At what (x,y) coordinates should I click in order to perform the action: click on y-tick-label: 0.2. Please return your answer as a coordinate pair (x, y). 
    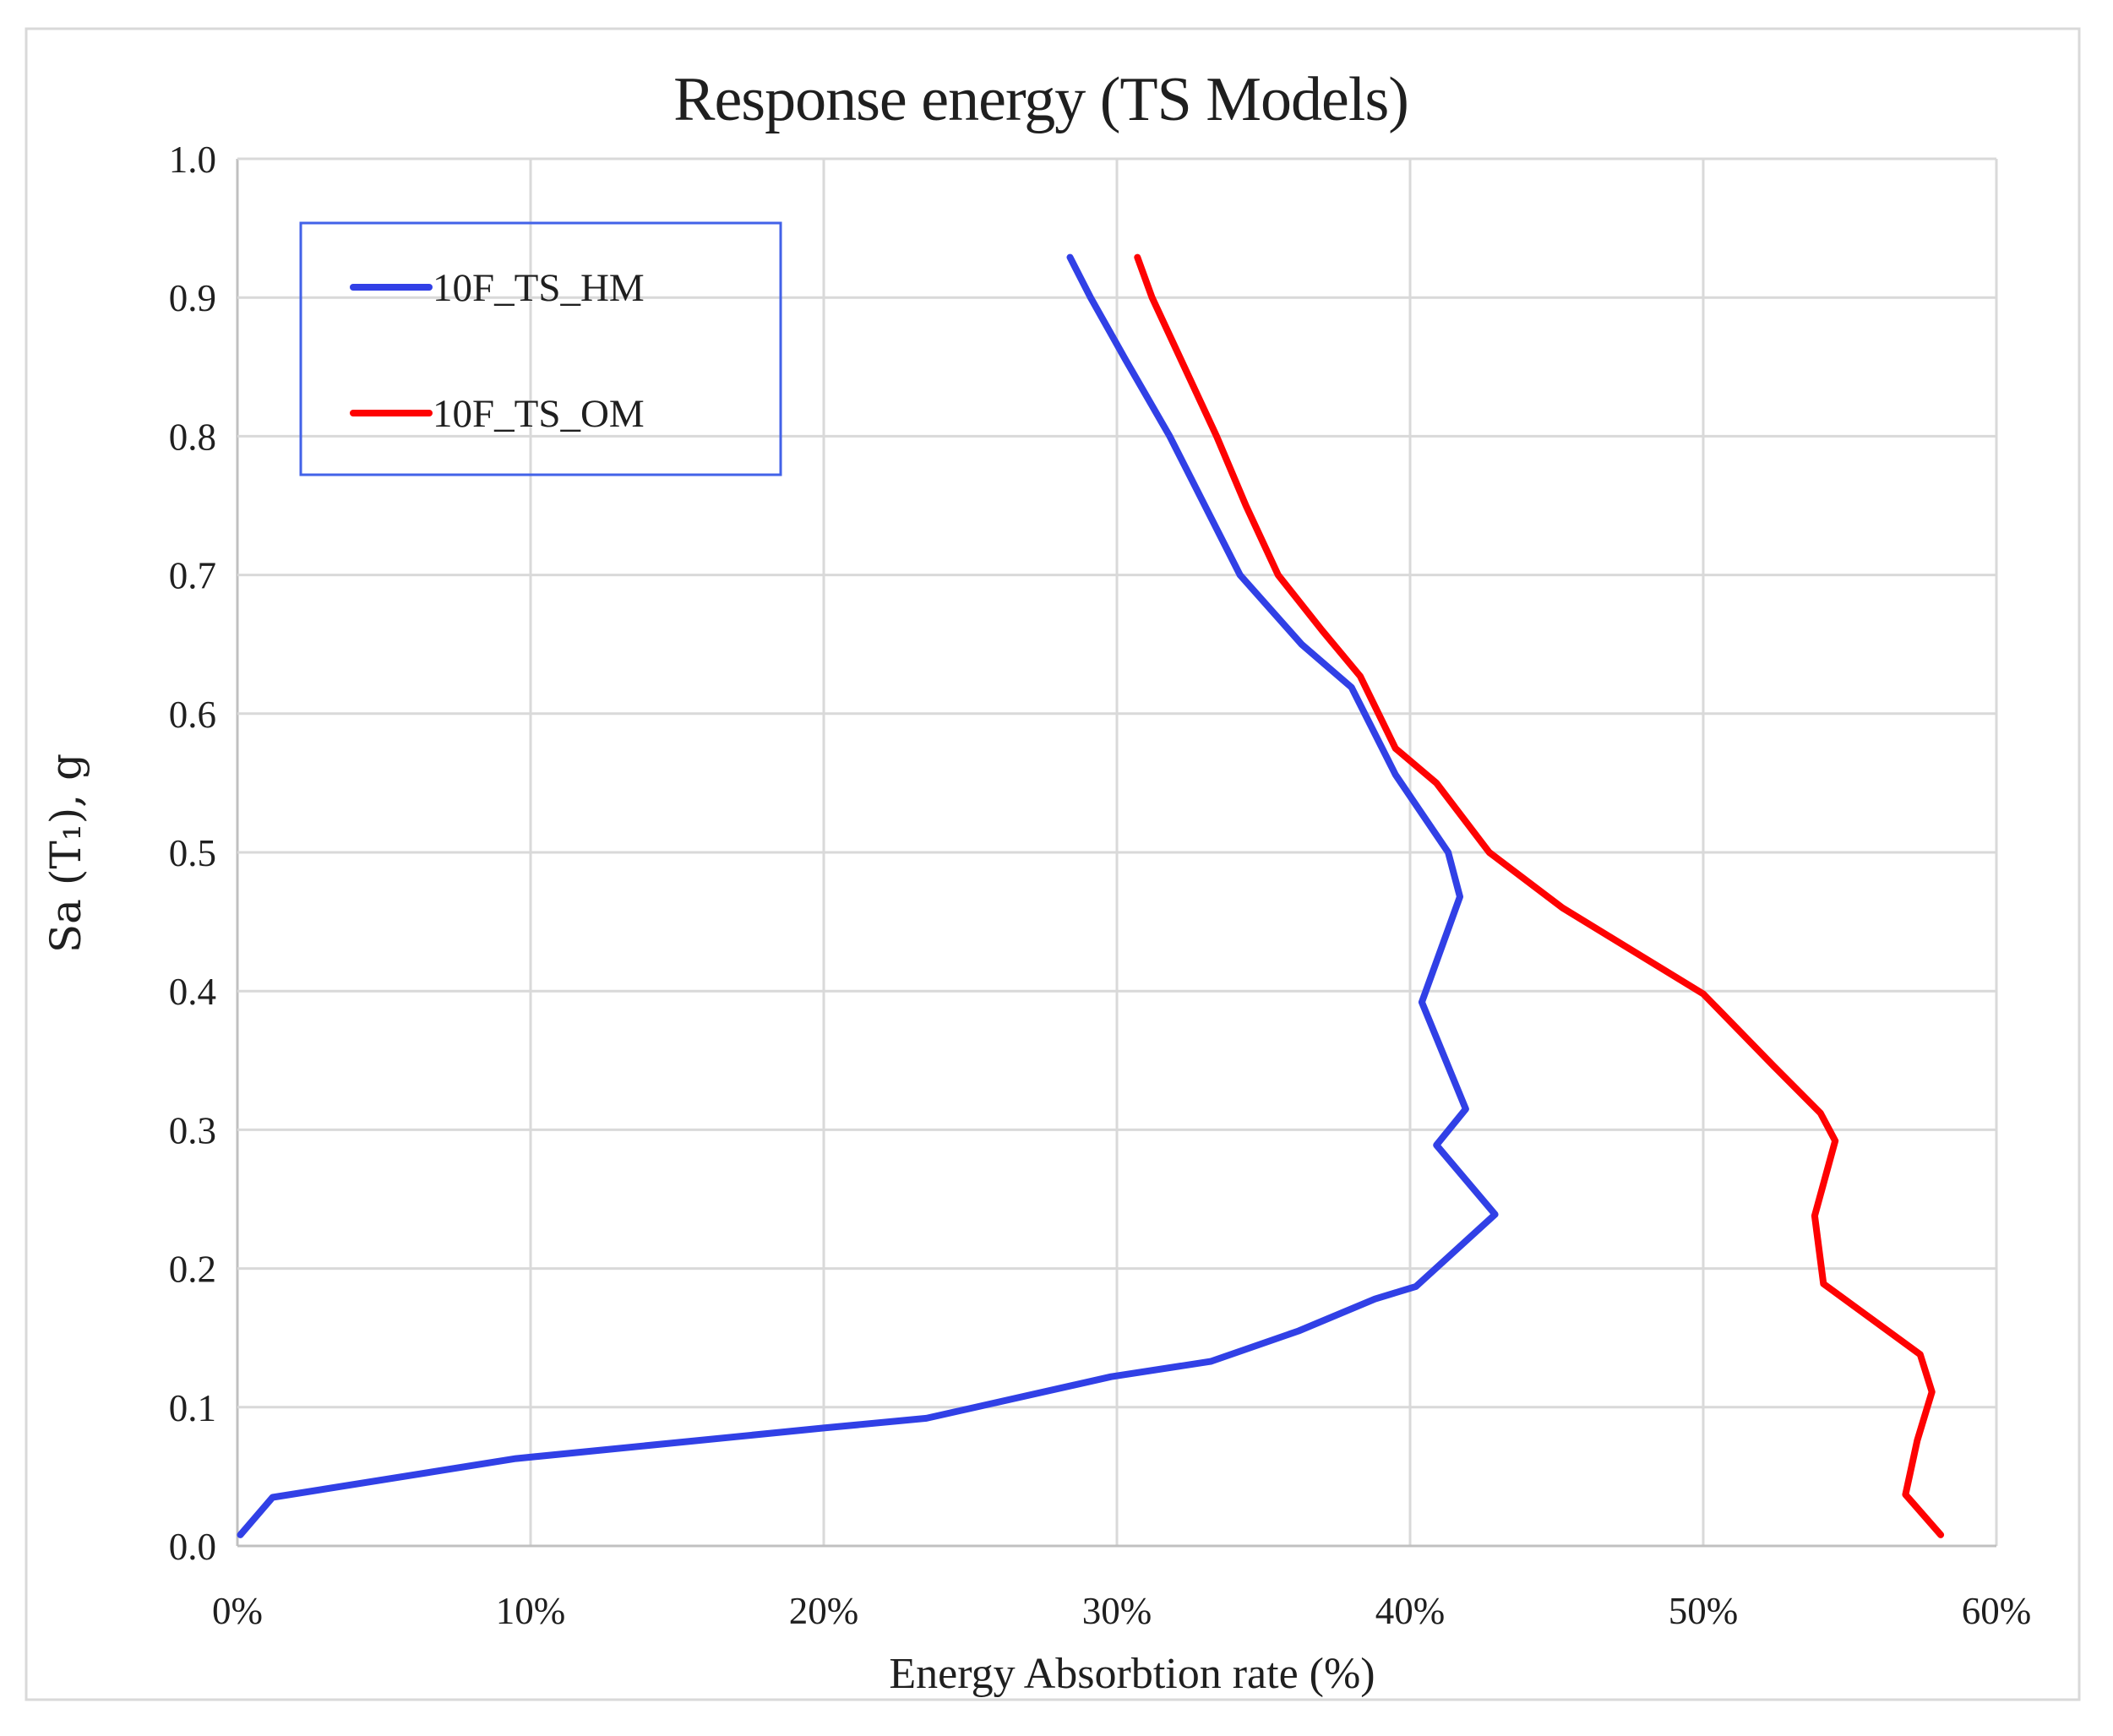
    Looking at the image, I should click on (192, 1270).